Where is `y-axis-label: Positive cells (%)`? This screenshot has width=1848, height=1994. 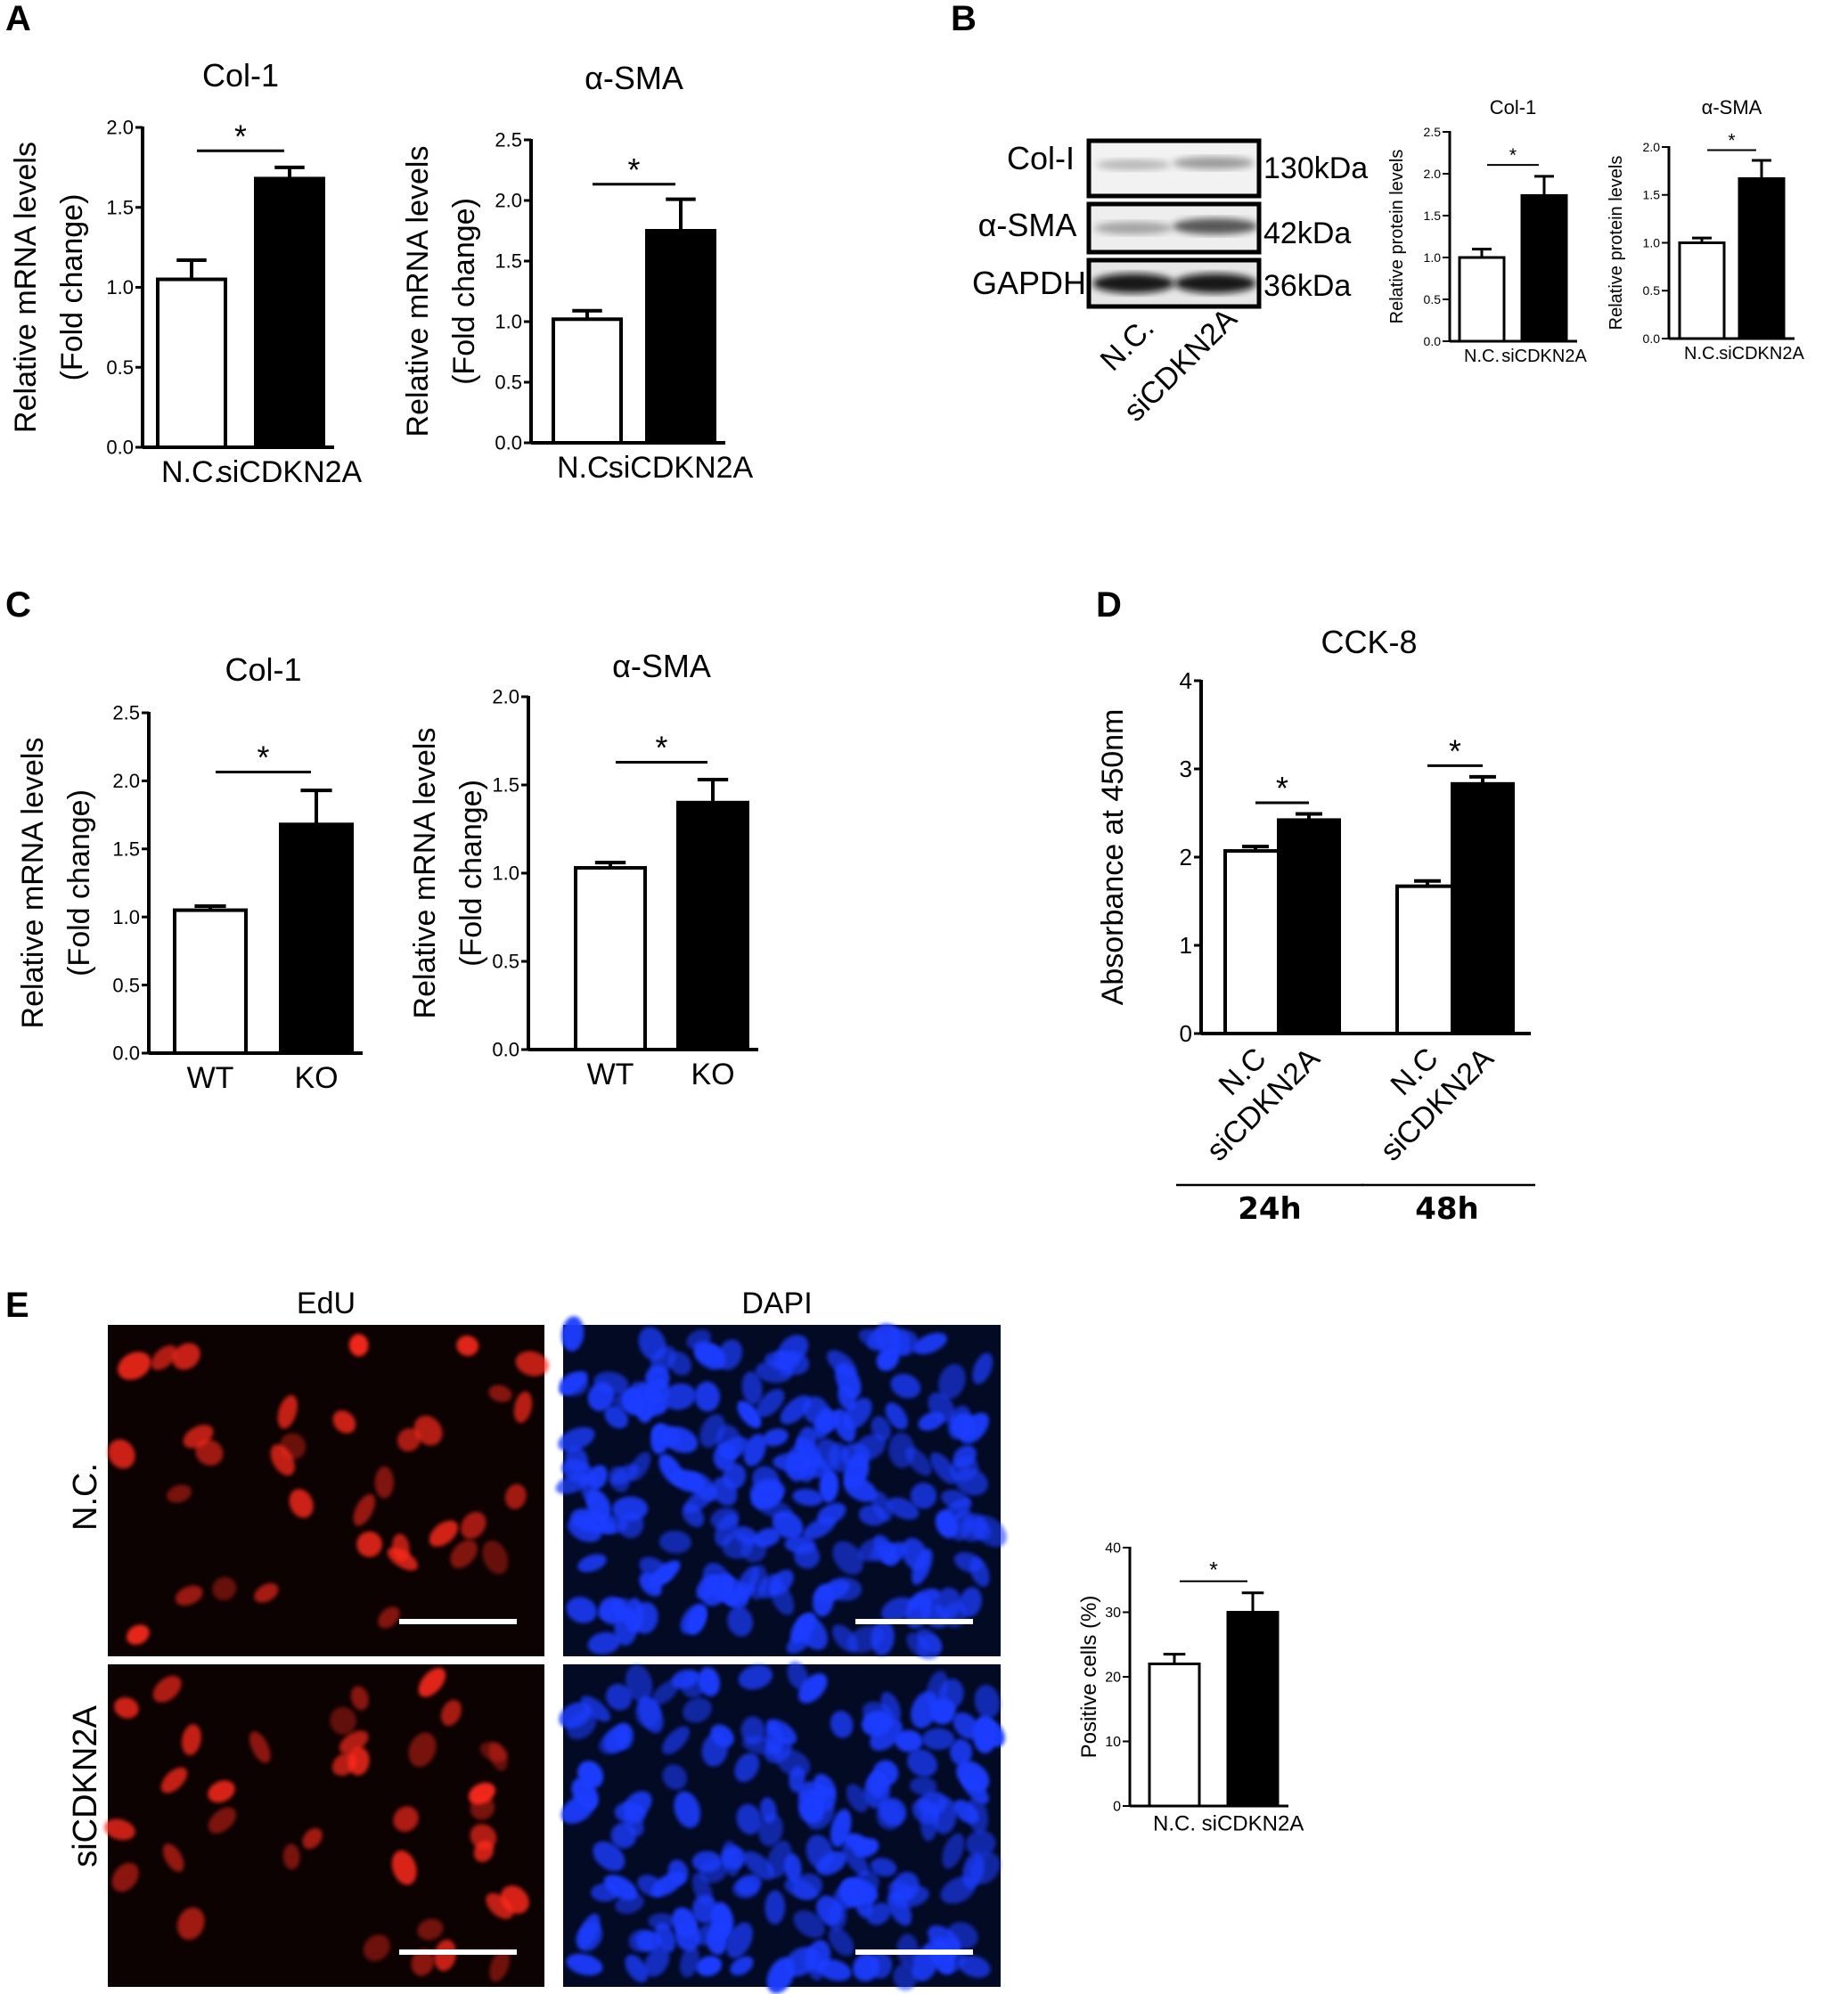
y-axis-label: Positive cells (%) is located at coordinates (1089, 1677).